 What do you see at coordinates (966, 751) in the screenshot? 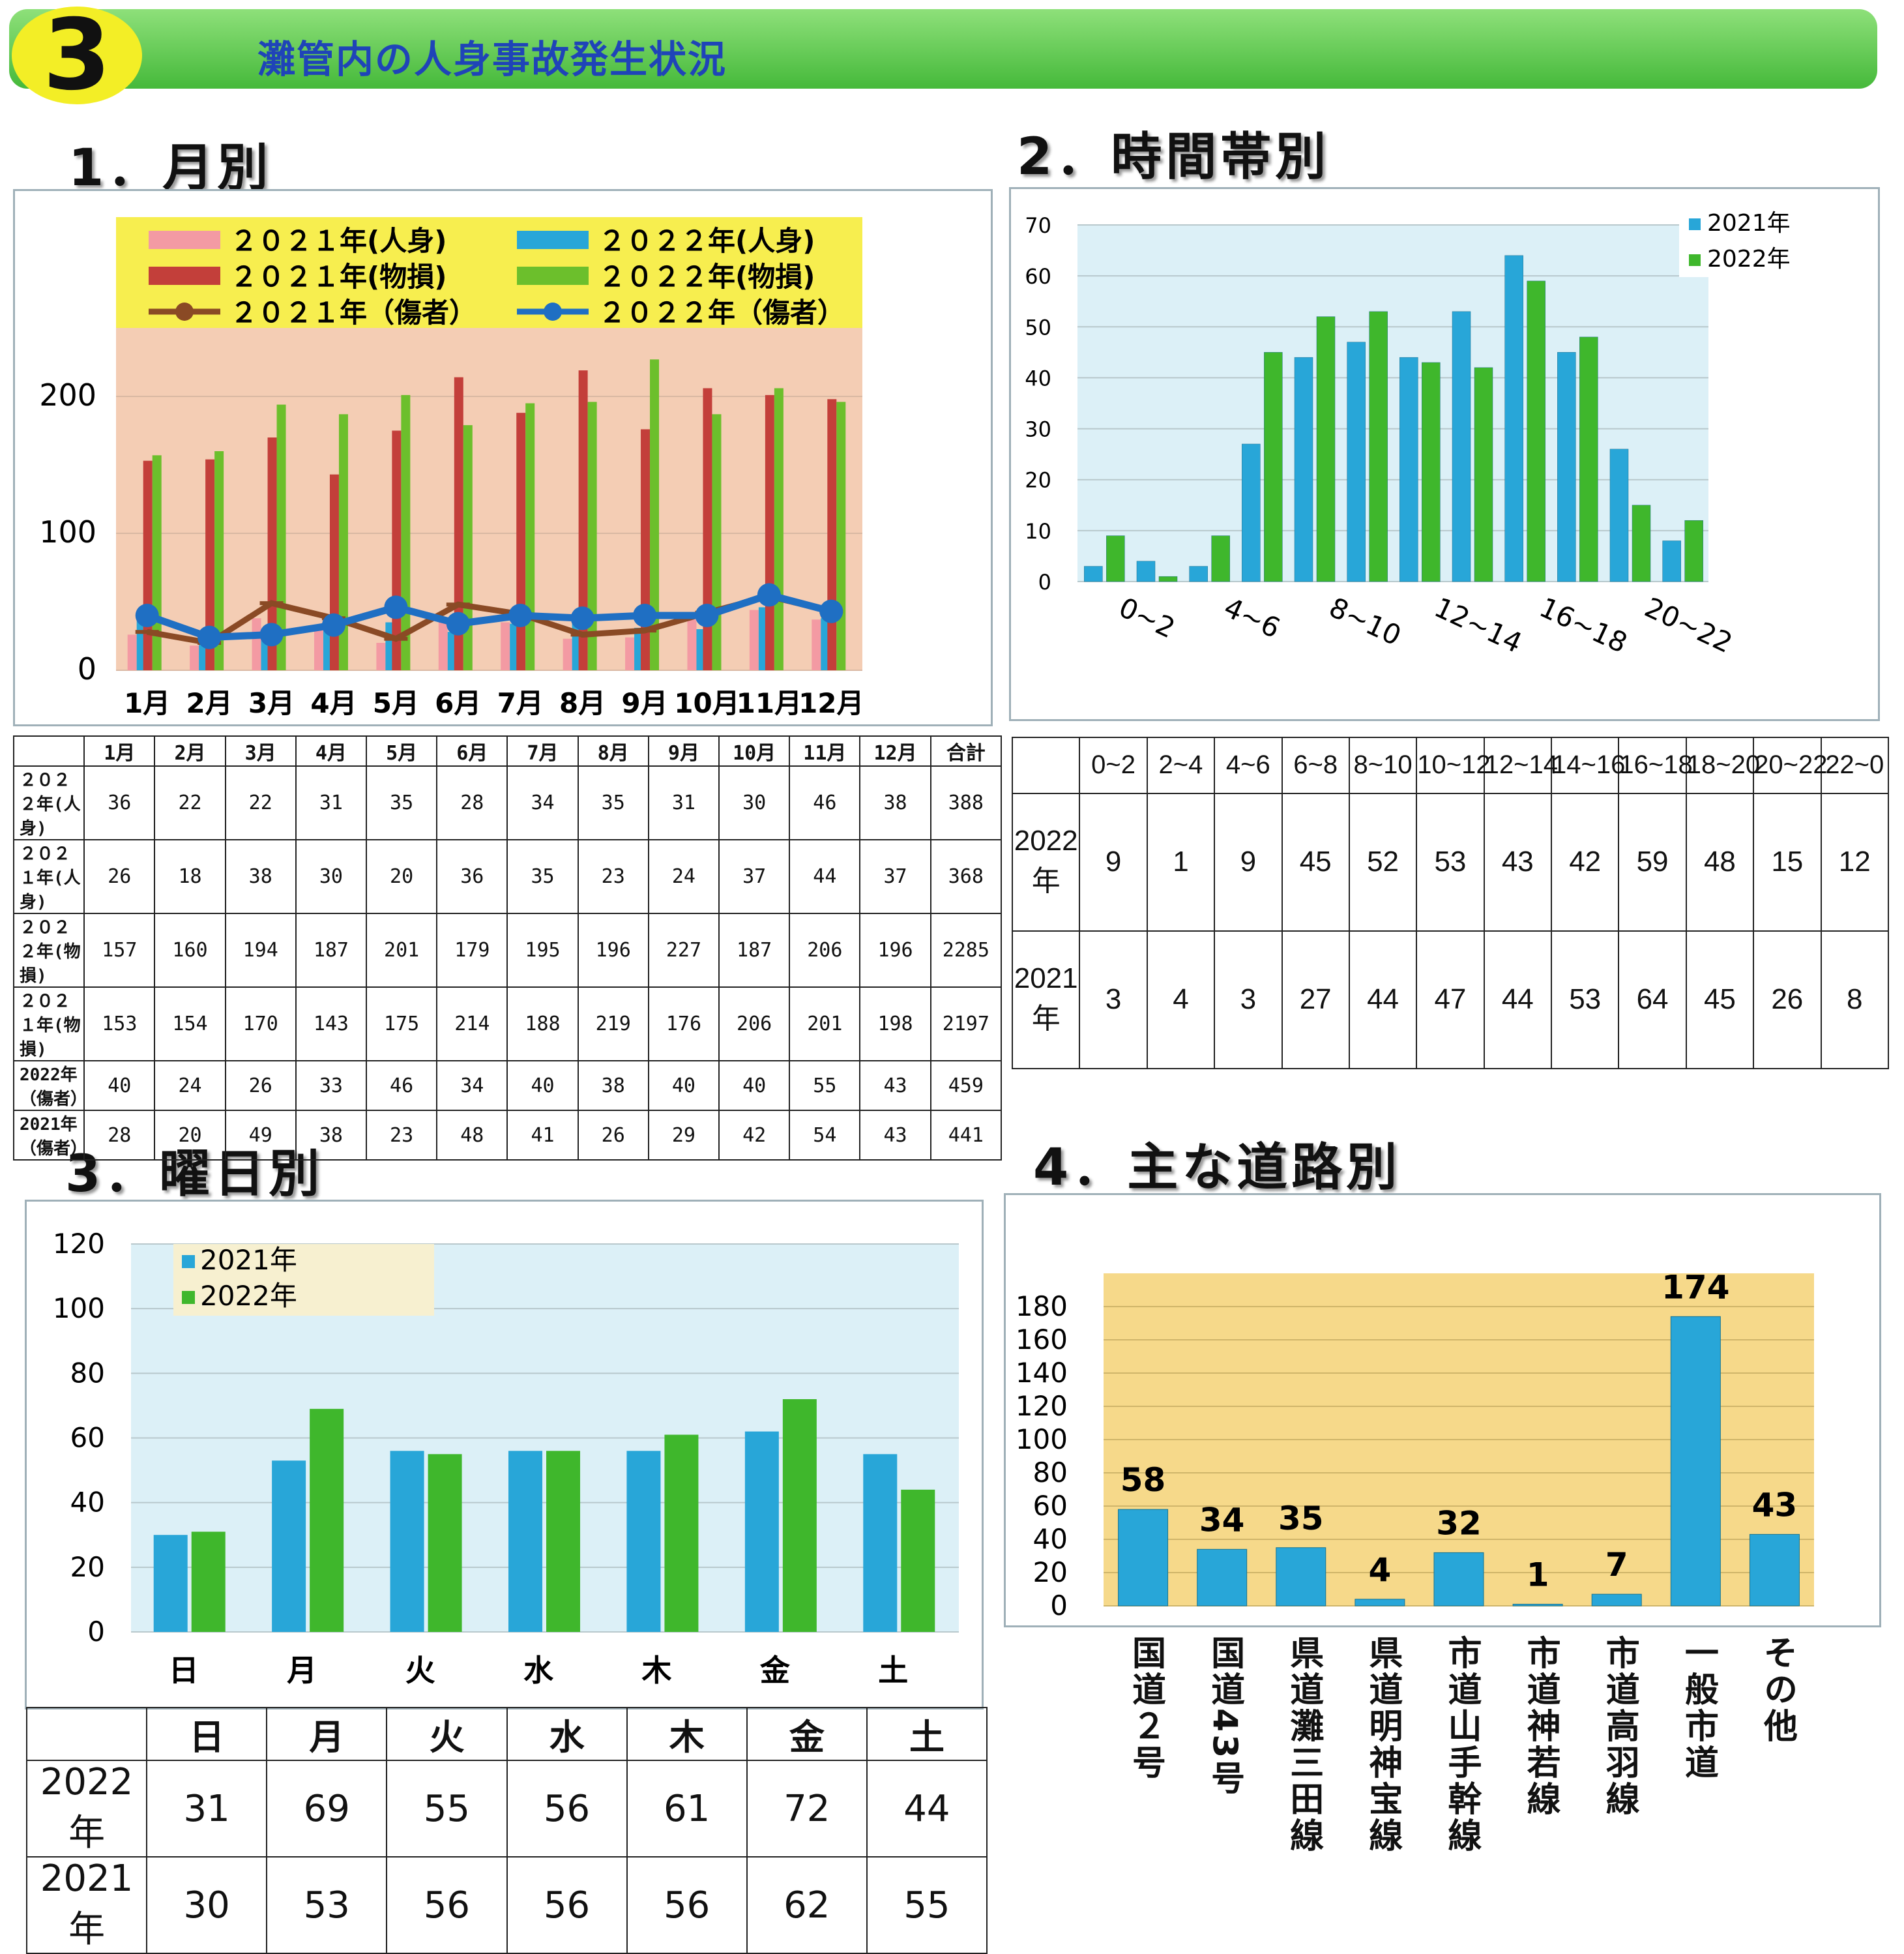
I see `table-header-cell: 合計` at bounding box center [966, 751].